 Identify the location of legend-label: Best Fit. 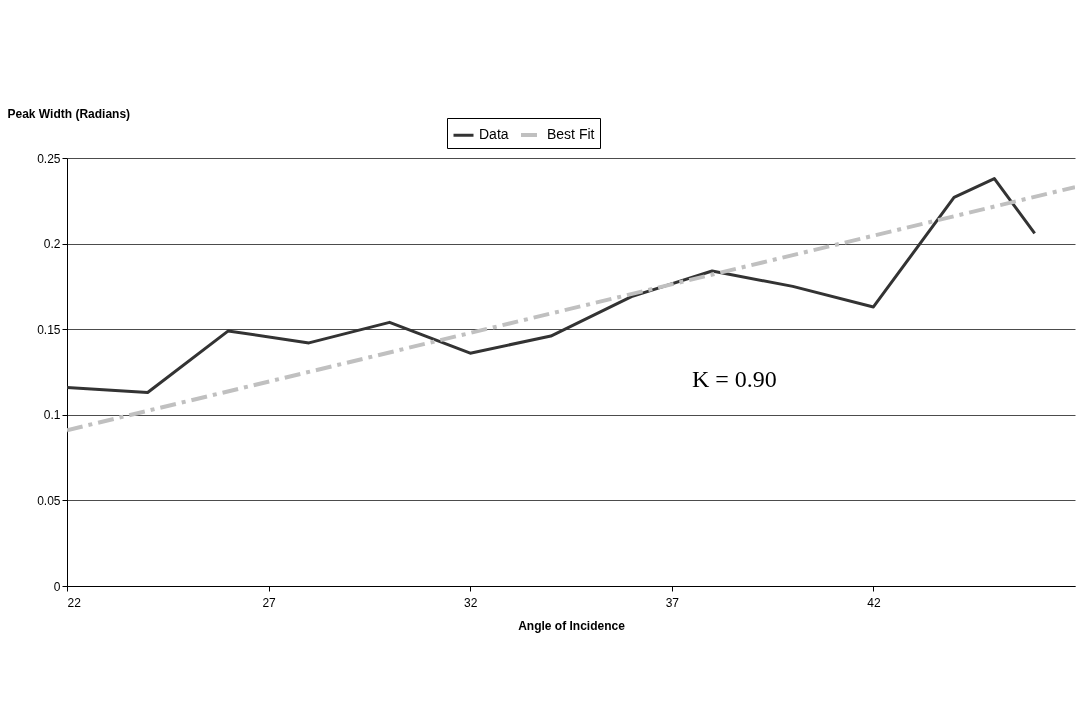
(571, 134).